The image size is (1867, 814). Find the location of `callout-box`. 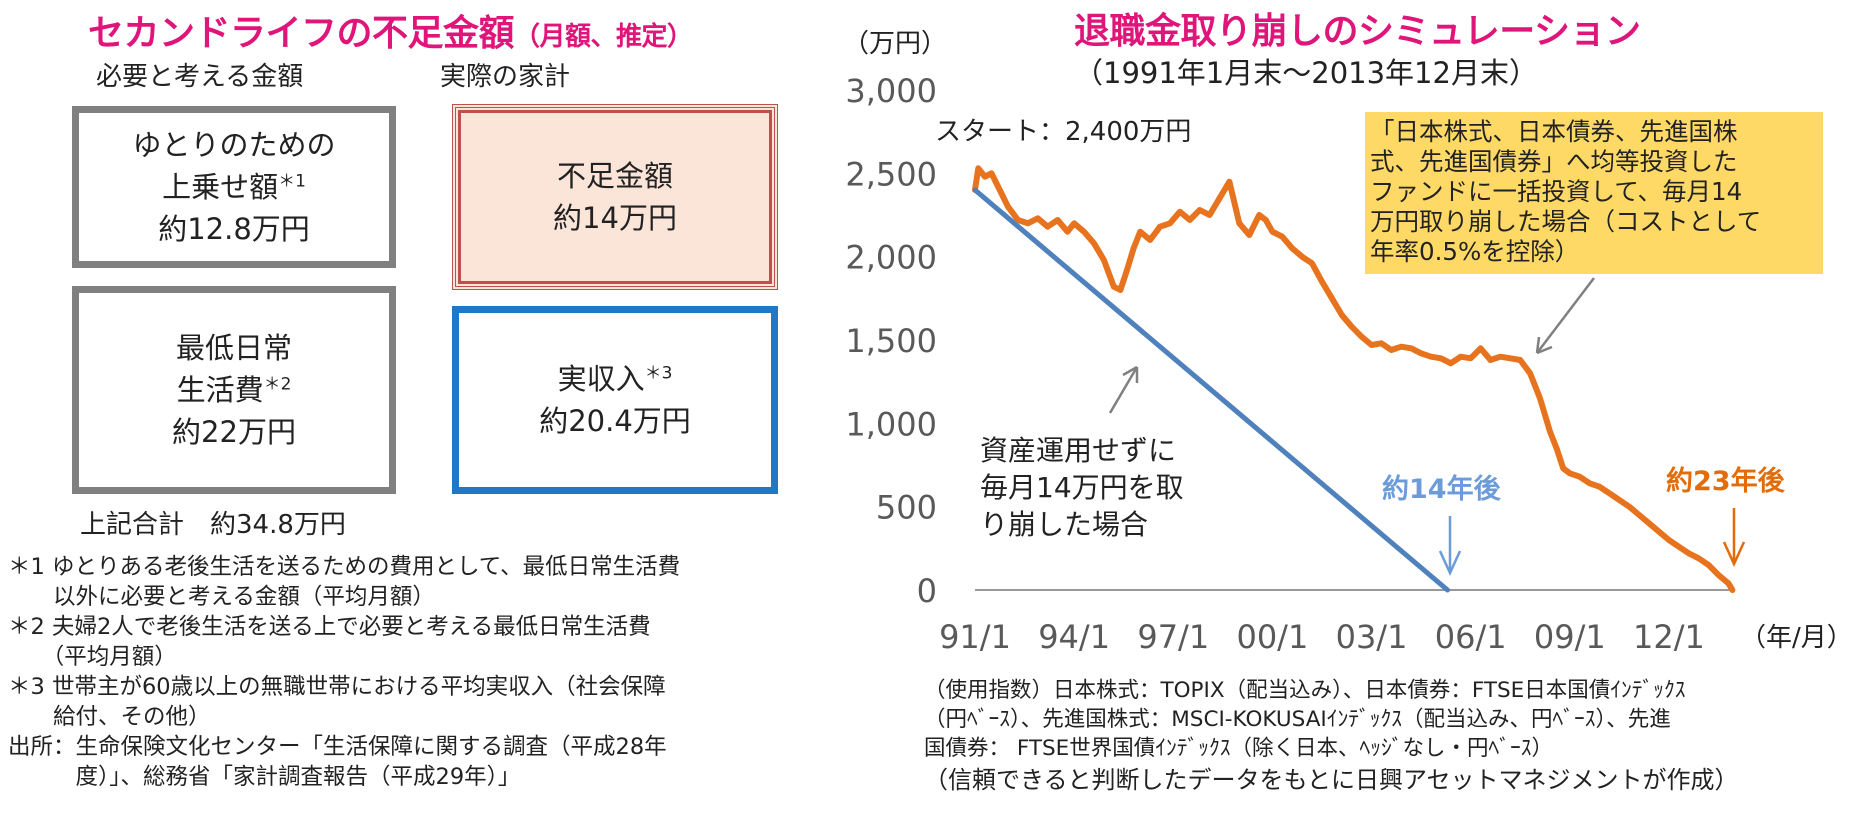

callout-box is located at coordinates (1594, 193).